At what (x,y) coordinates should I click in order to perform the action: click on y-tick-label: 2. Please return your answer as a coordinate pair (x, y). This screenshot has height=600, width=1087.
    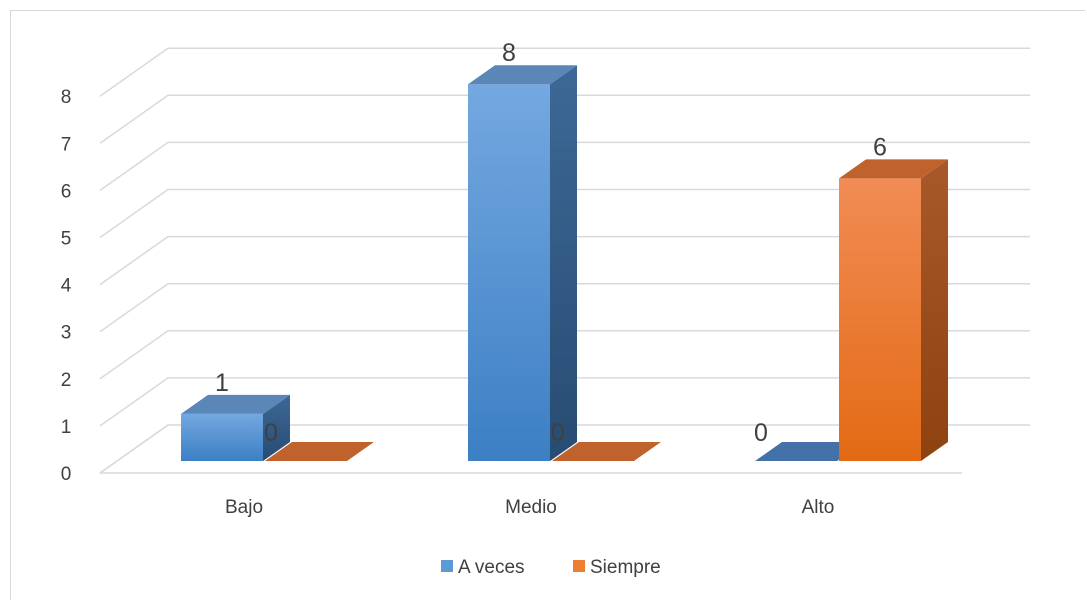
    Looking at the image, I should click on (66, 380).